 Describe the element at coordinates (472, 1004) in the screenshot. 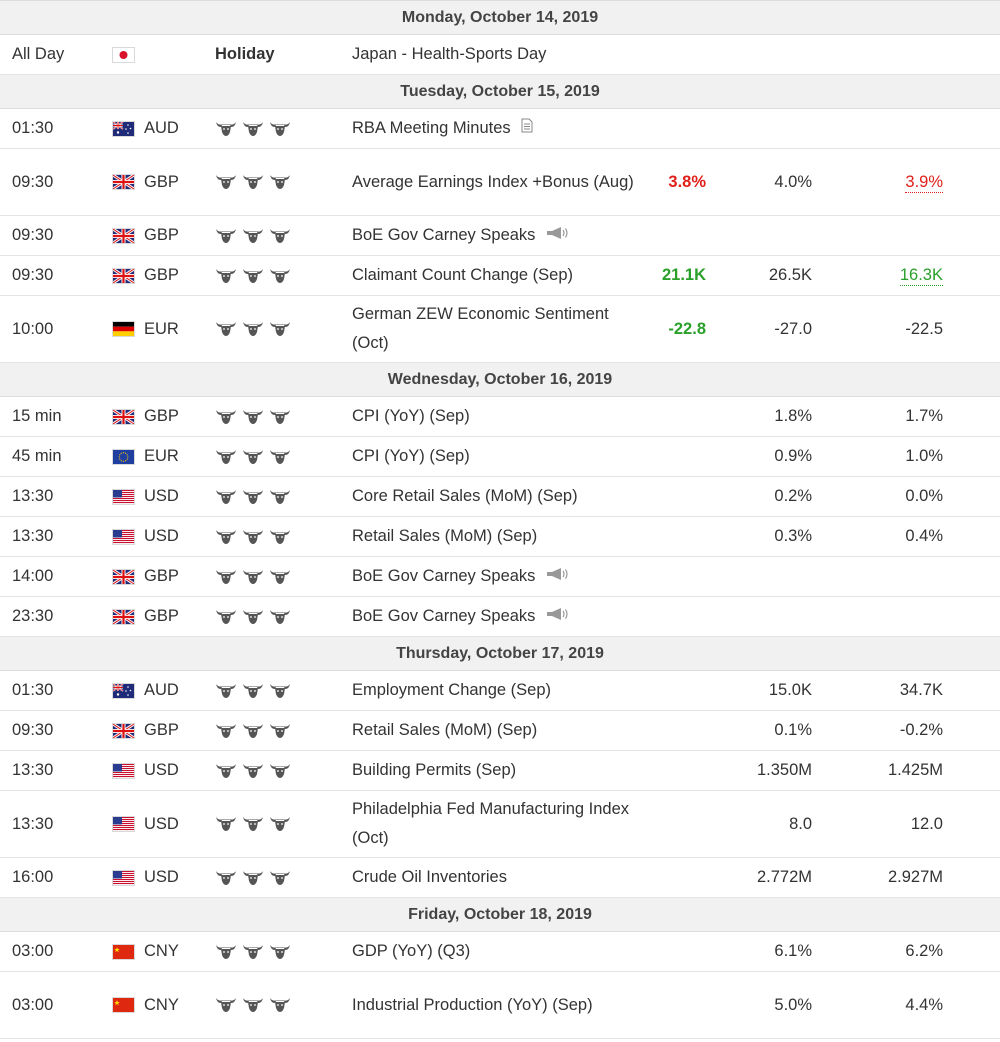

I see `event-title: Industrial Production (YoY) (Sep)` at that location.